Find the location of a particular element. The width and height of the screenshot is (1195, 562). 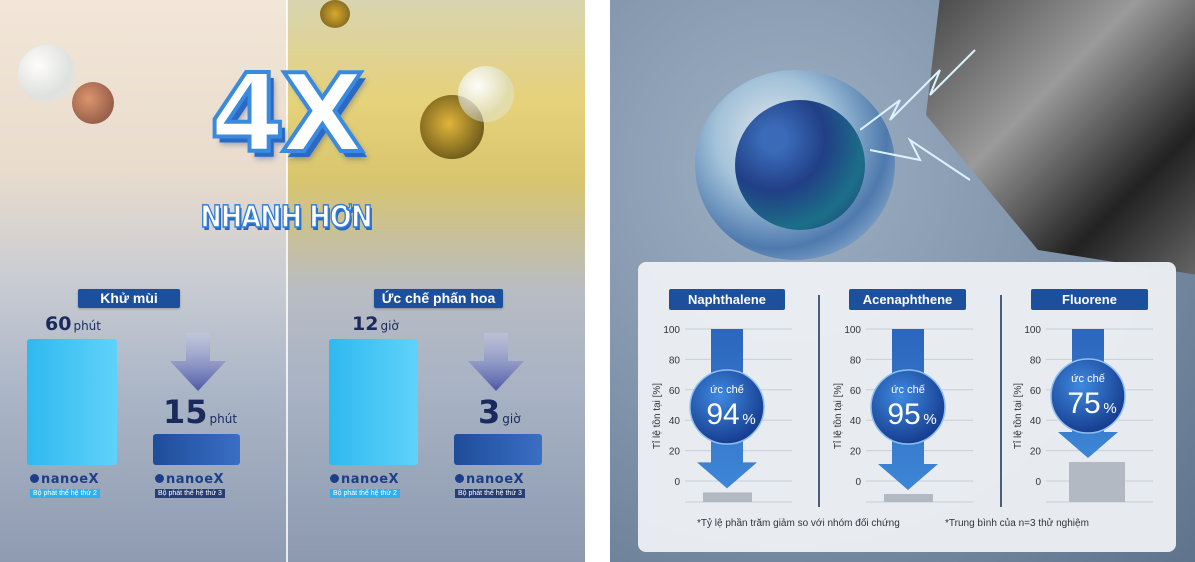

chart-title-naphthalene: Naphthalene is located at coordinates (727, 299).